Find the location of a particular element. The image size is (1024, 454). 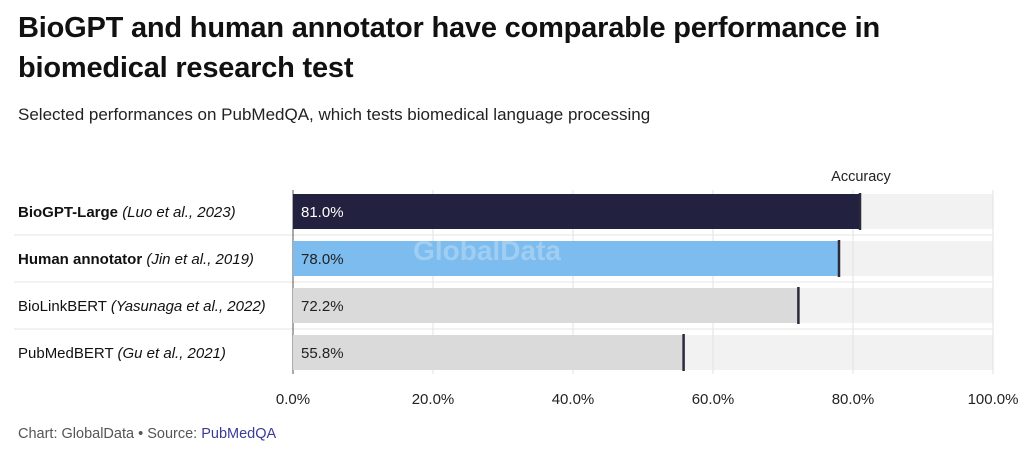

bar-value-labels: 81.0% 78.0% 72.2% 55.8% is located at coordinates (322, 283).